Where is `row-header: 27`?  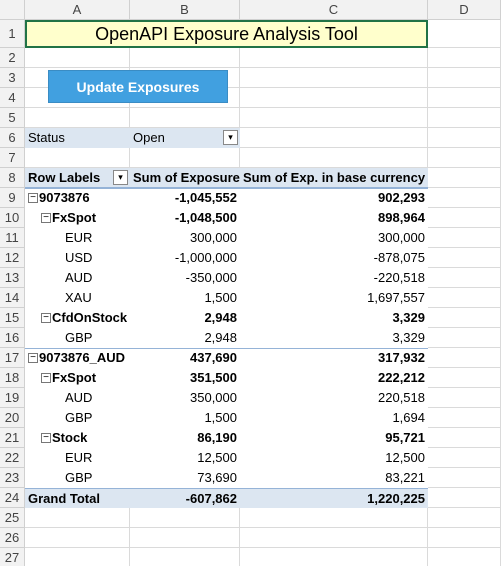 row-header: 27 is located at coordinates (12, 557).